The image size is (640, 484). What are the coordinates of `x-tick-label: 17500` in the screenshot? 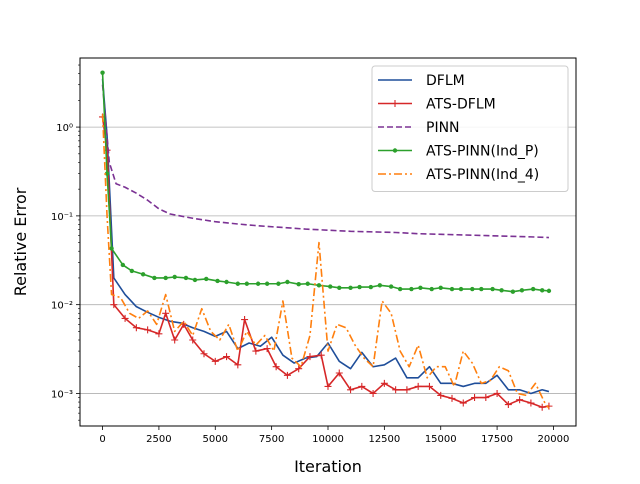 It's located at (497, 439).